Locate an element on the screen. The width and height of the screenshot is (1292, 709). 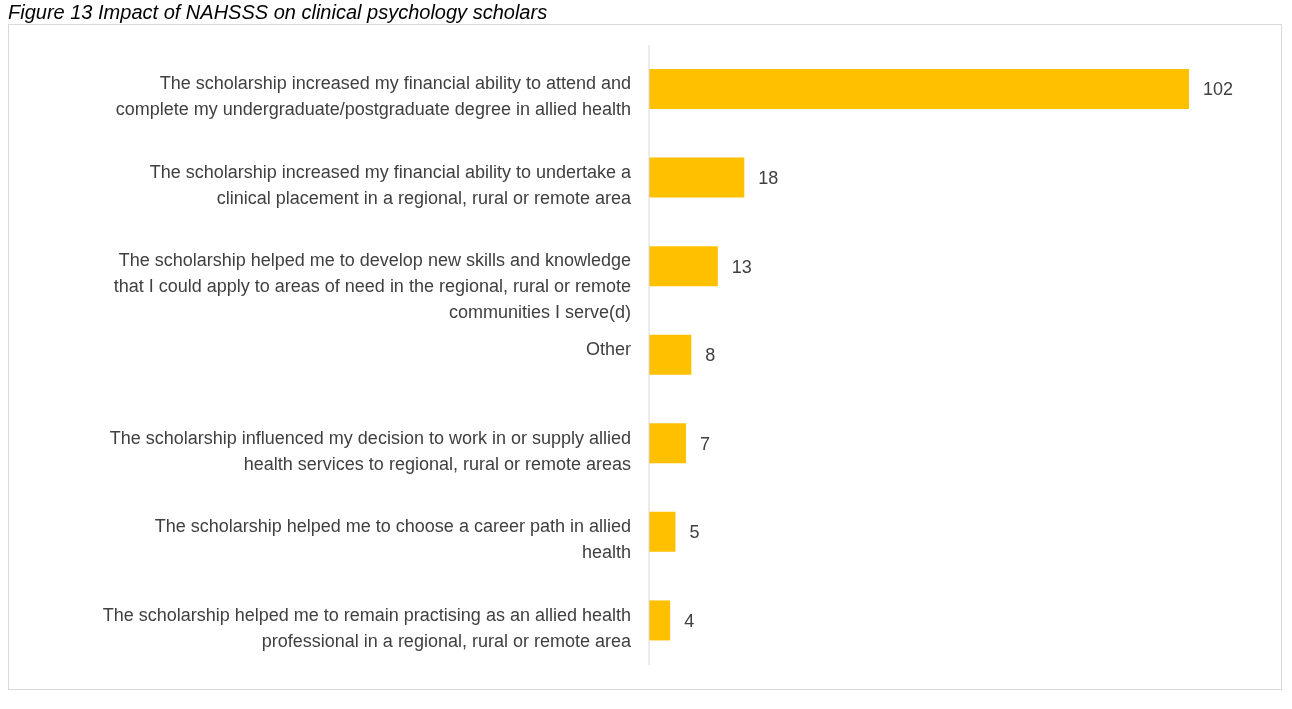
data-label: 102 is located at coordinates (1218, 89).